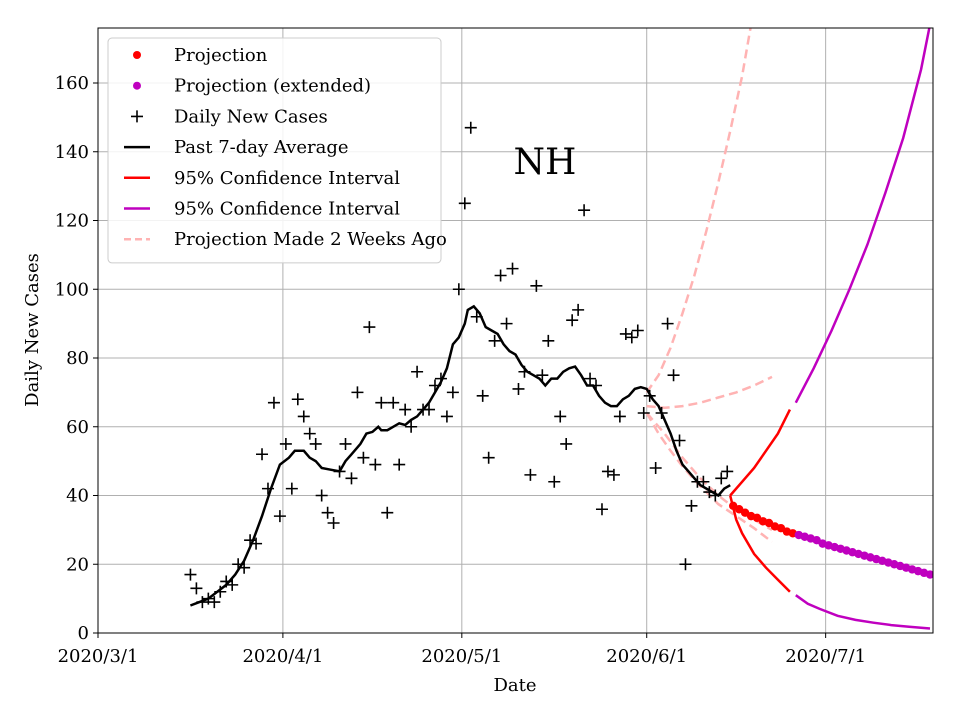 This screenshot has height=720, width=960. Describe the element at coordinates (77, 496) in the screenshot. I see `y-tick-label: 40` at that location.